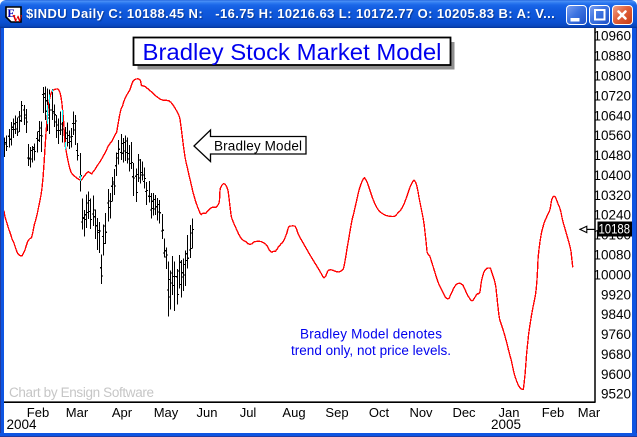 The width and height of the screenshot is (637, 437). Describe the element at coordinates (248, 412) in the screenshot. I see `svg-text: Jul` at that location.